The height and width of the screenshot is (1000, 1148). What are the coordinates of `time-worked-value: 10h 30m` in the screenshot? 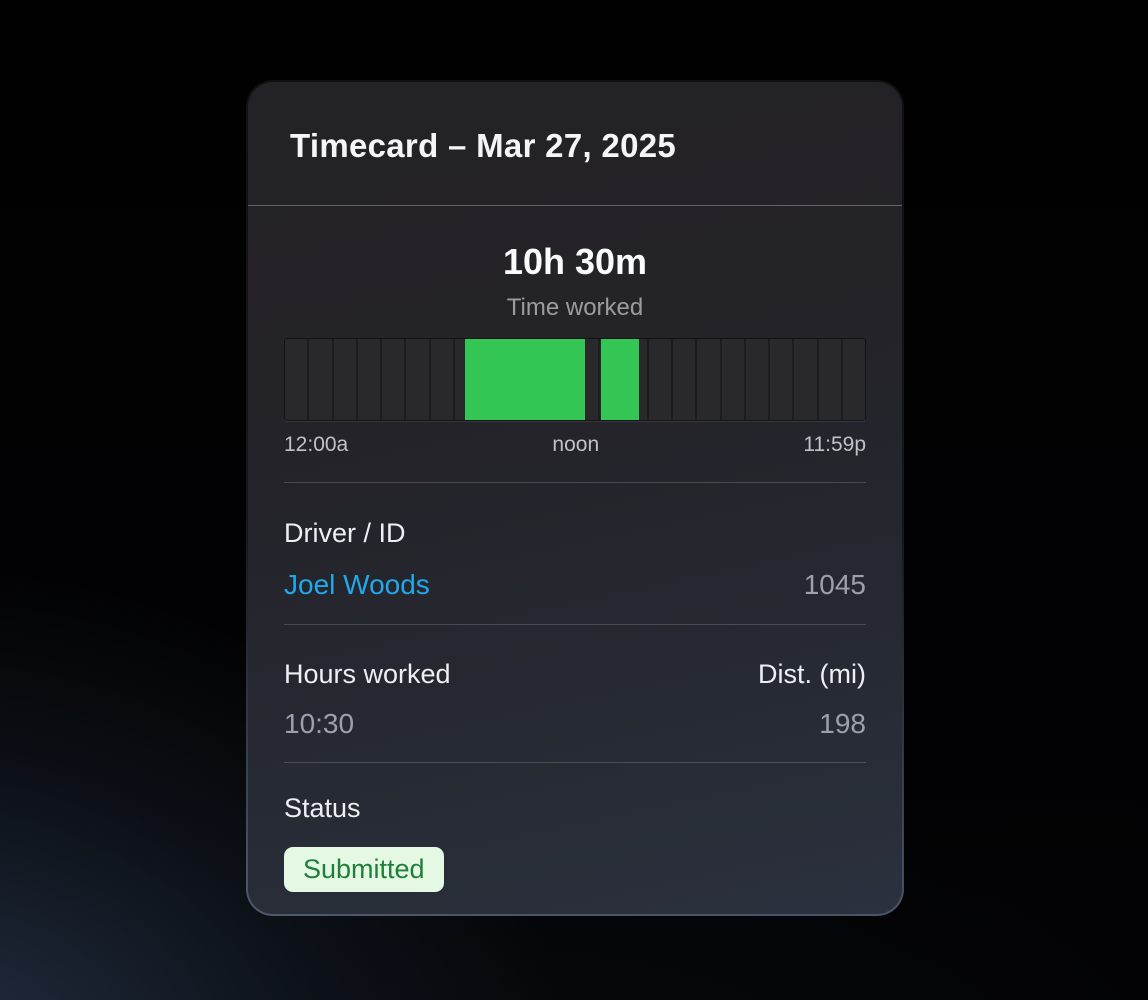 It's located at (575, 261).